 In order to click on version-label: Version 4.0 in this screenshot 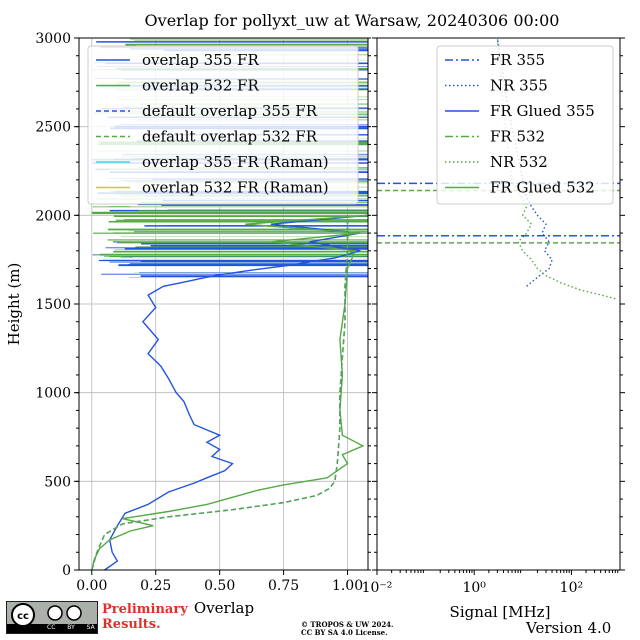, I will do `click(569, 628)`.